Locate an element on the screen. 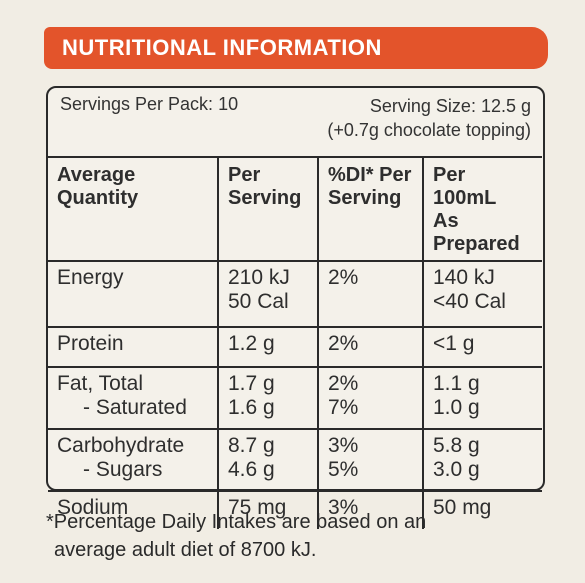 This screenshot has width=585, height=583. row-name: Carbohydrate - Sugars is located at coordinates (133, 460).